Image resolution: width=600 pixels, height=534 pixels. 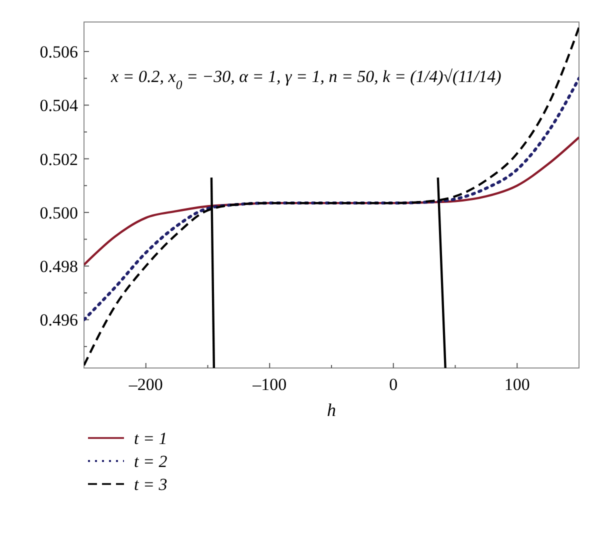 I want to click on x-tick-label: 100, so click(x=517, y=384).